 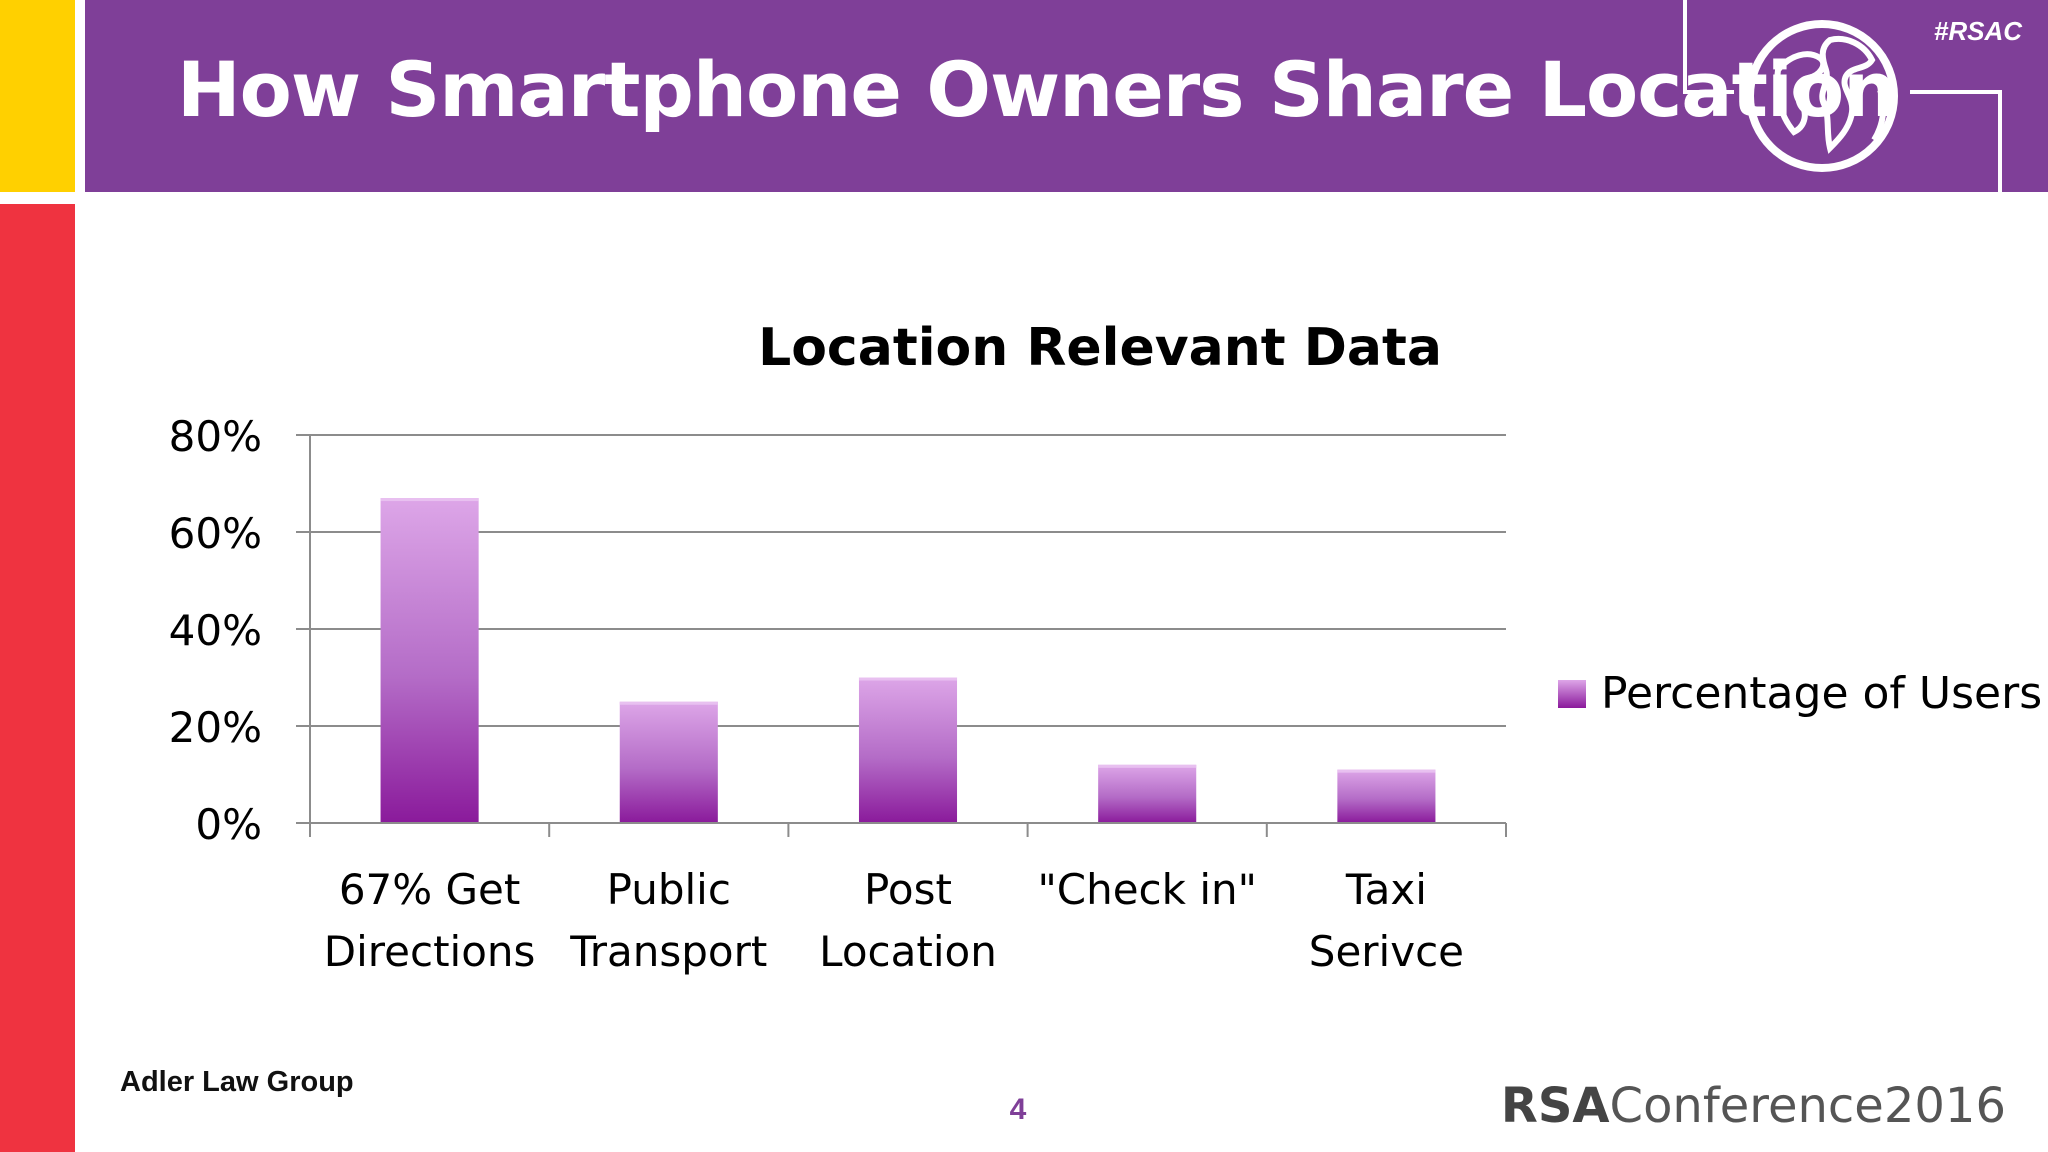 What do you see at coordinates (237, 1082) in the screenshot?
I see `footer-company: Adler Law Group` at bounding box center [237, 1082].